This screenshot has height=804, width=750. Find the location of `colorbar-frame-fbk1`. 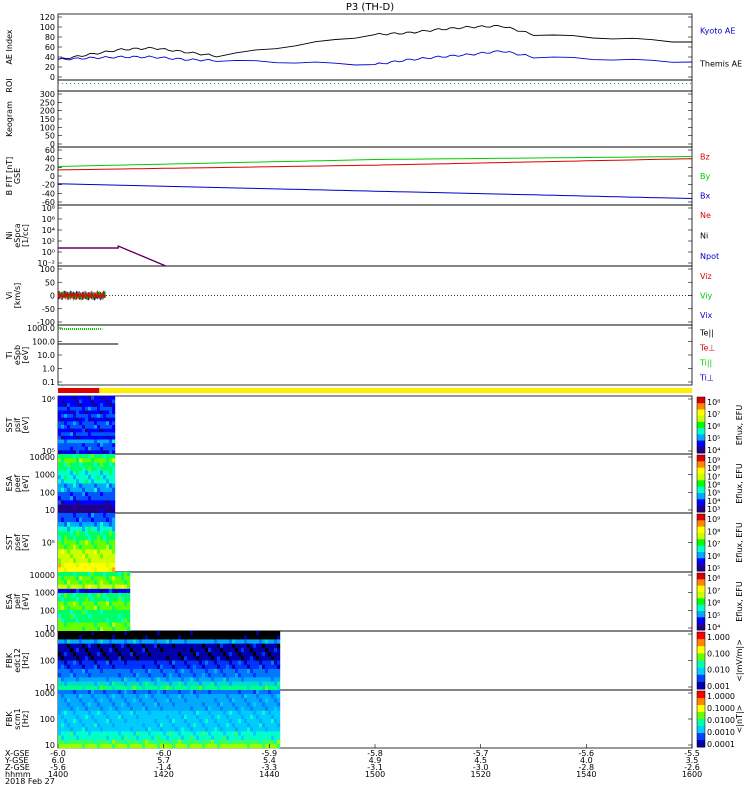

colorbar-frame-fbk1 is located at coordinates (701, 660).